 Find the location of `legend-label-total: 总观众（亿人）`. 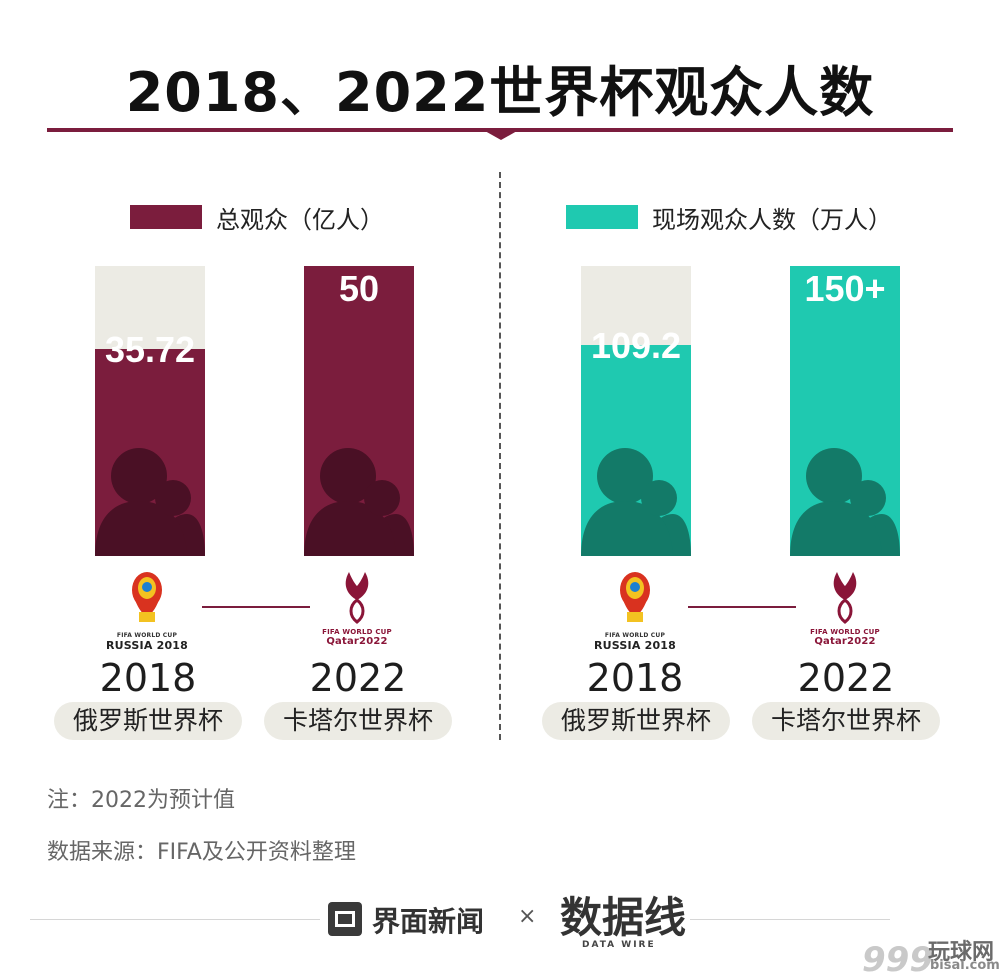

legend-label-total: 总观众（亿人） is located at coordinates (300, 220).